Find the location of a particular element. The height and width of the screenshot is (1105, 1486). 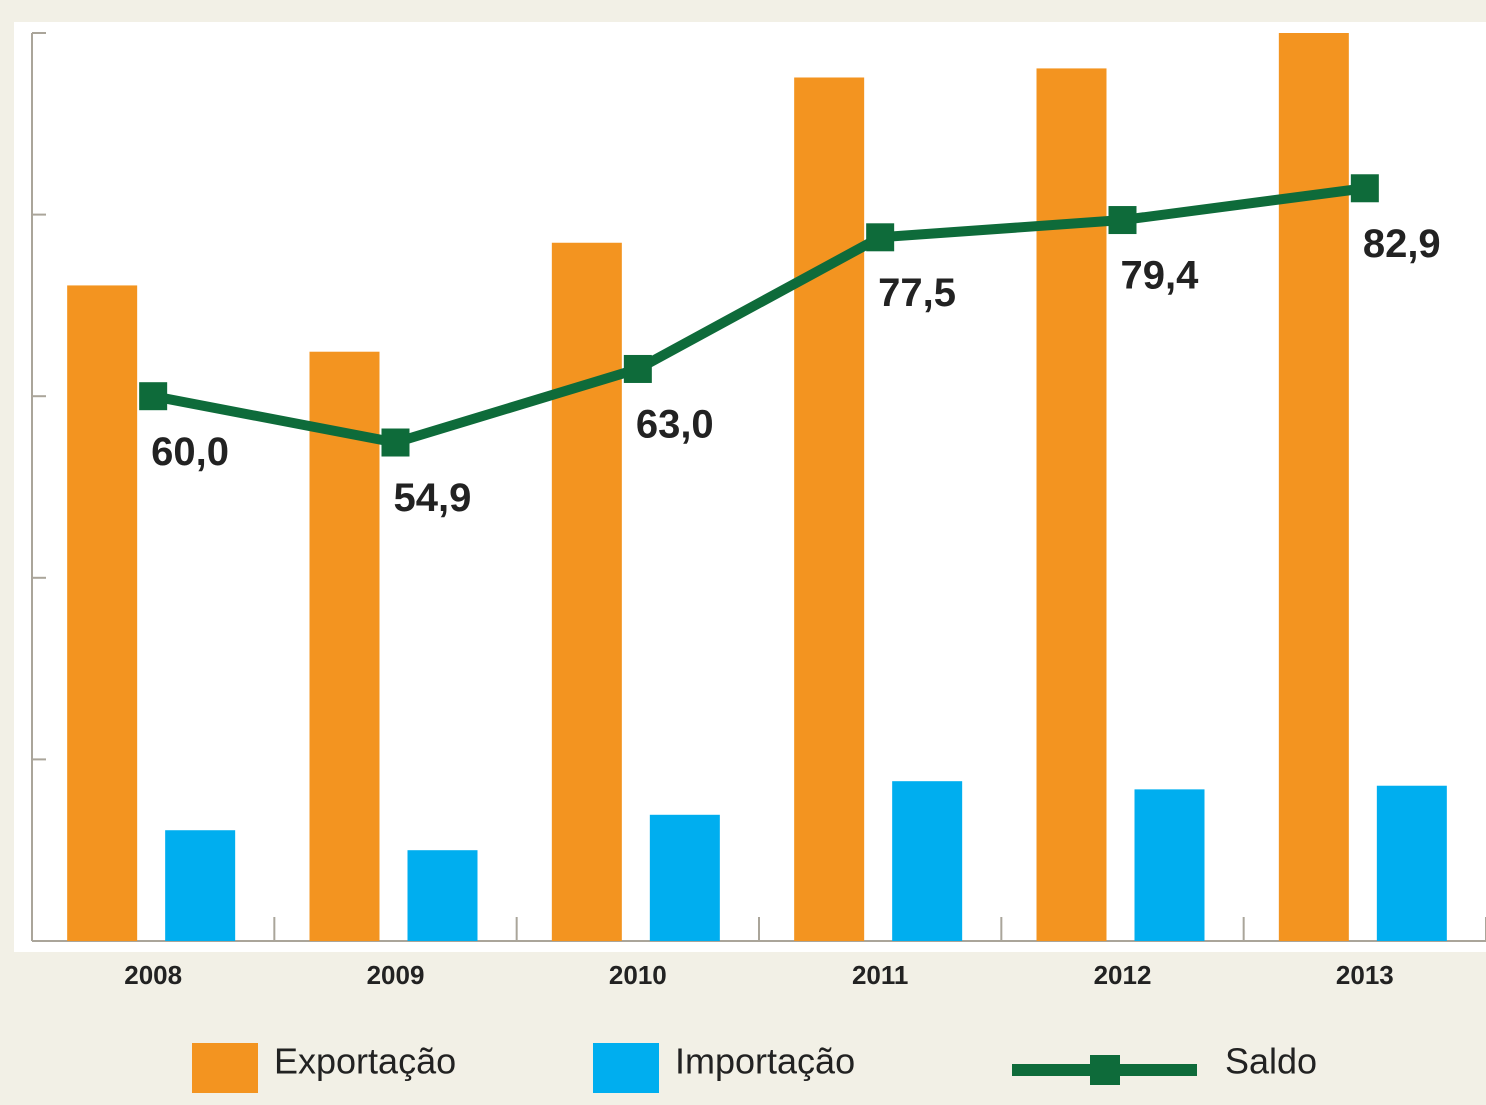

legend-label: Importação is located at coordinates (765, 1061).